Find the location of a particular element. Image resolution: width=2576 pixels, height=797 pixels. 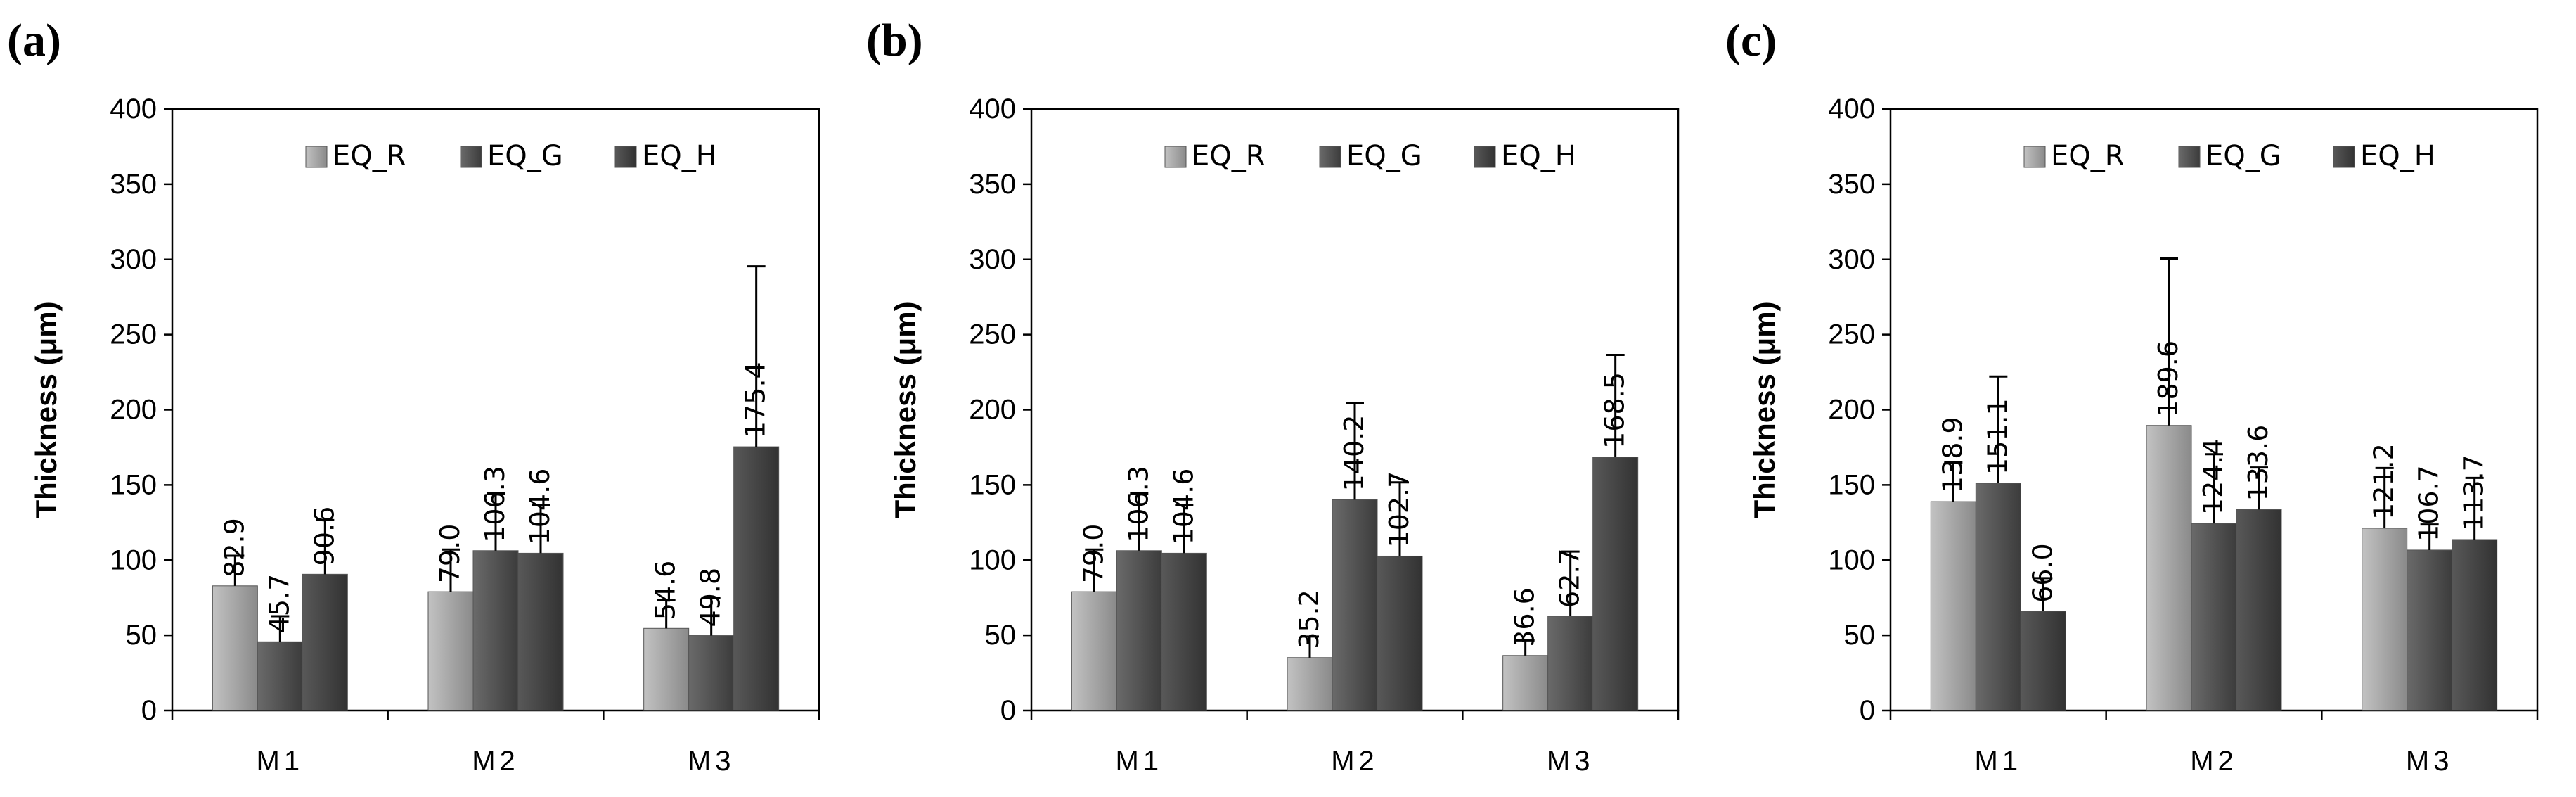

data-label: 36.6 is located at coordinates (1524, 617).